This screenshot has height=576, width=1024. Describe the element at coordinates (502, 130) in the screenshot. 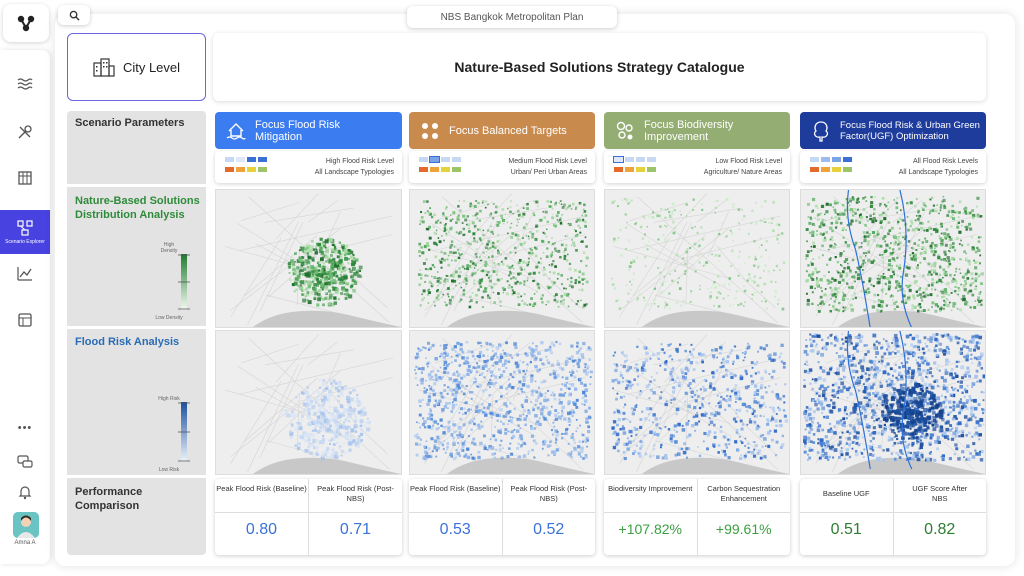

I see `scenario-header-balanced: Focus Balanced Targets` at that location.